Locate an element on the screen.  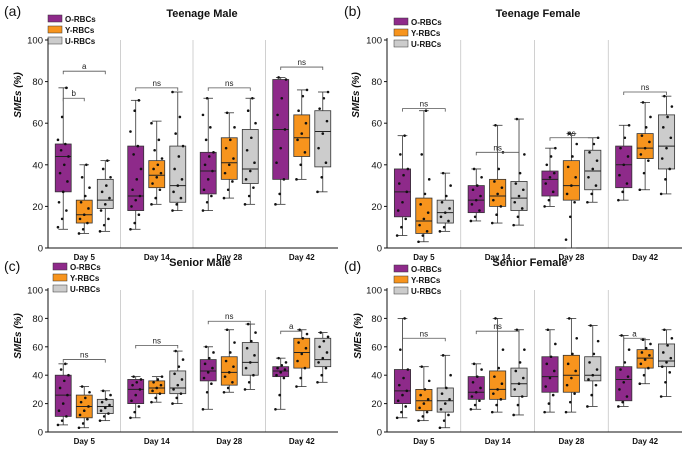
significance-bracket: a is located at coordinates (634, 335).